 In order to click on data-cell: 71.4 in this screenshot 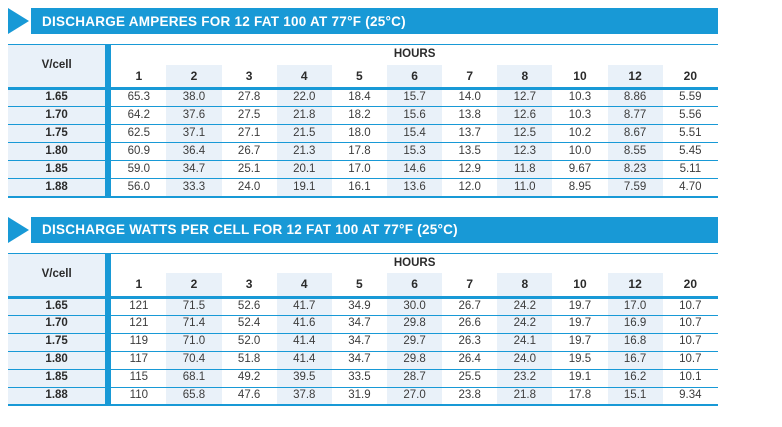, I will do `click(194, 324)`.